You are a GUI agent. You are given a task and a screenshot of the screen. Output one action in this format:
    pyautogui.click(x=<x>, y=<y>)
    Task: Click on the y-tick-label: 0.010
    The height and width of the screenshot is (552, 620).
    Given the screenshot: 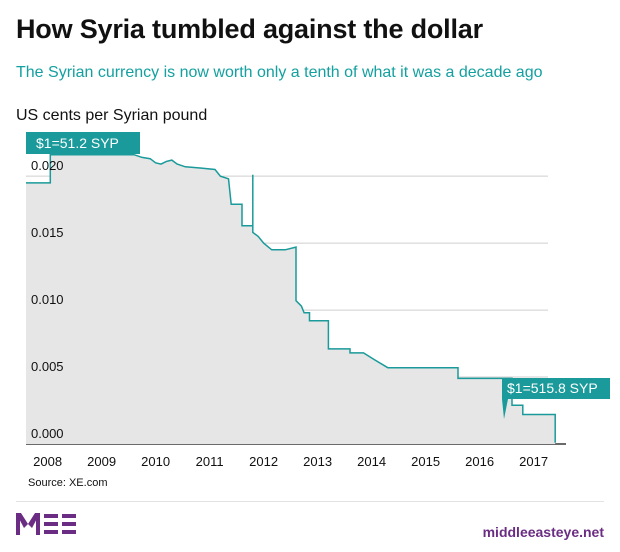 What is the action you would take?
    pyautogui.click(x=47, y=299)
    